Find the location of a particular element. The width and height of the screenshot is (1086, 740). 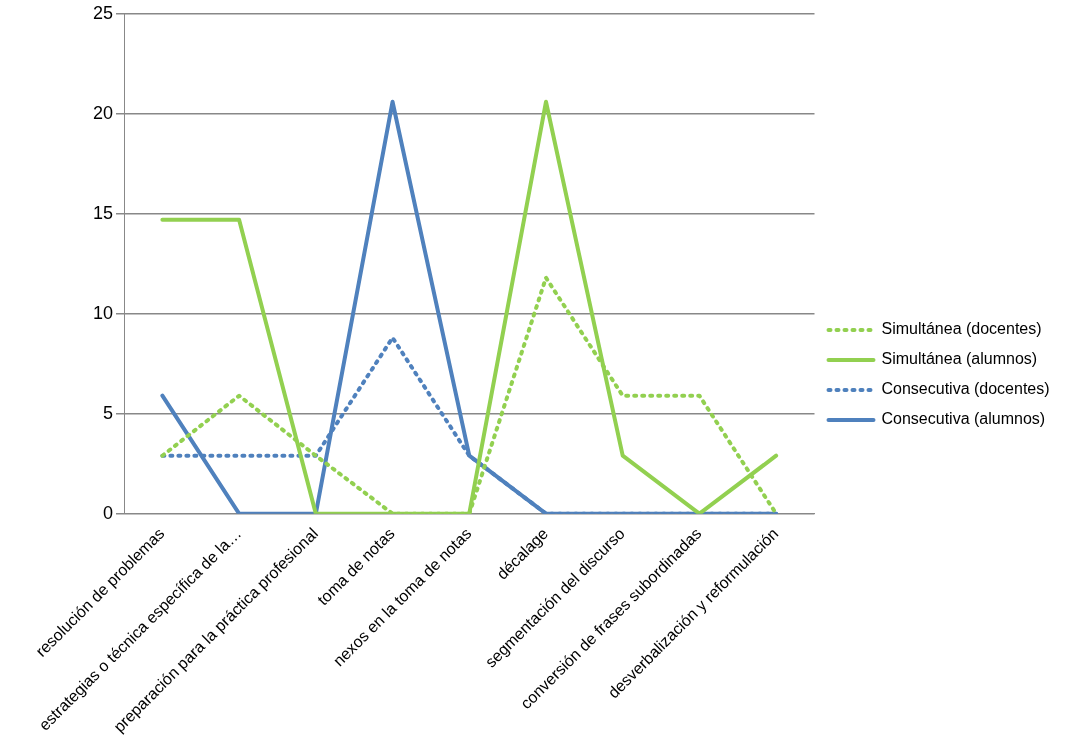

y-tick-label: 15 is located at coordinates (103, 212).